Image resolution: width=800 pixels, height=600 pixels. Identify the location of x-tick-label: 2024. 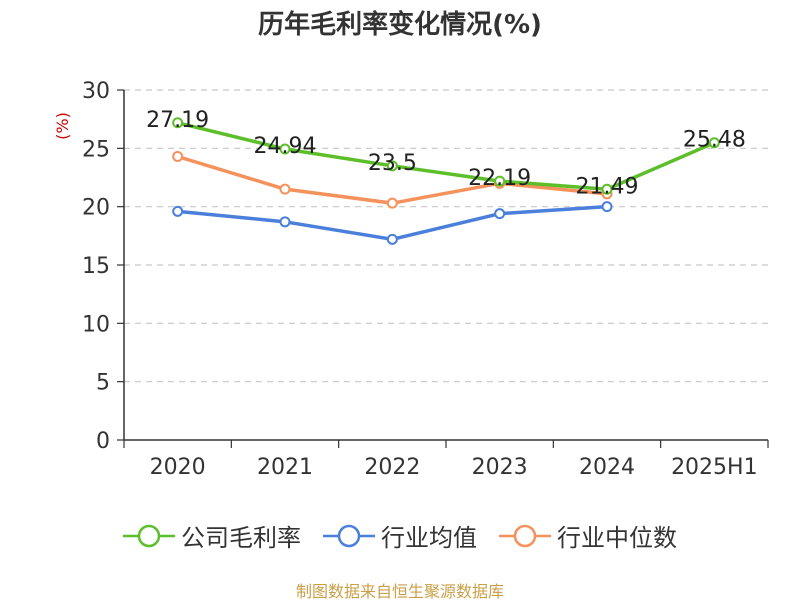
(607, 467).